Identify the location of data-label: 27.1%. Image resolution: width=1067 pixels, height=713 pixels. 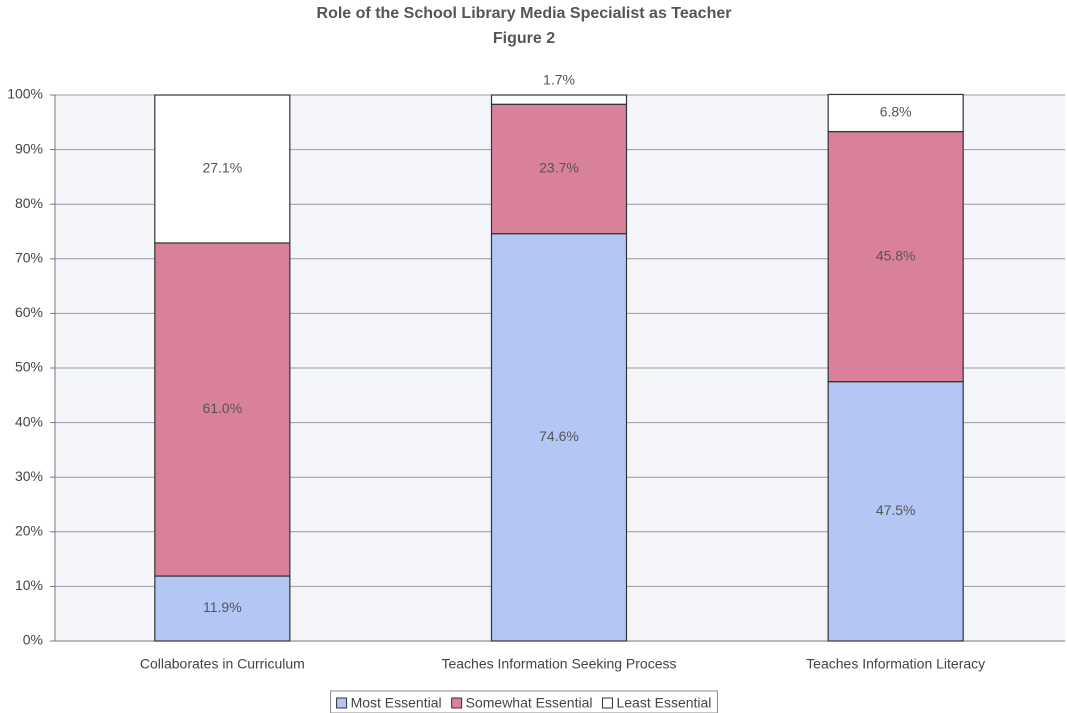
(222, 168).